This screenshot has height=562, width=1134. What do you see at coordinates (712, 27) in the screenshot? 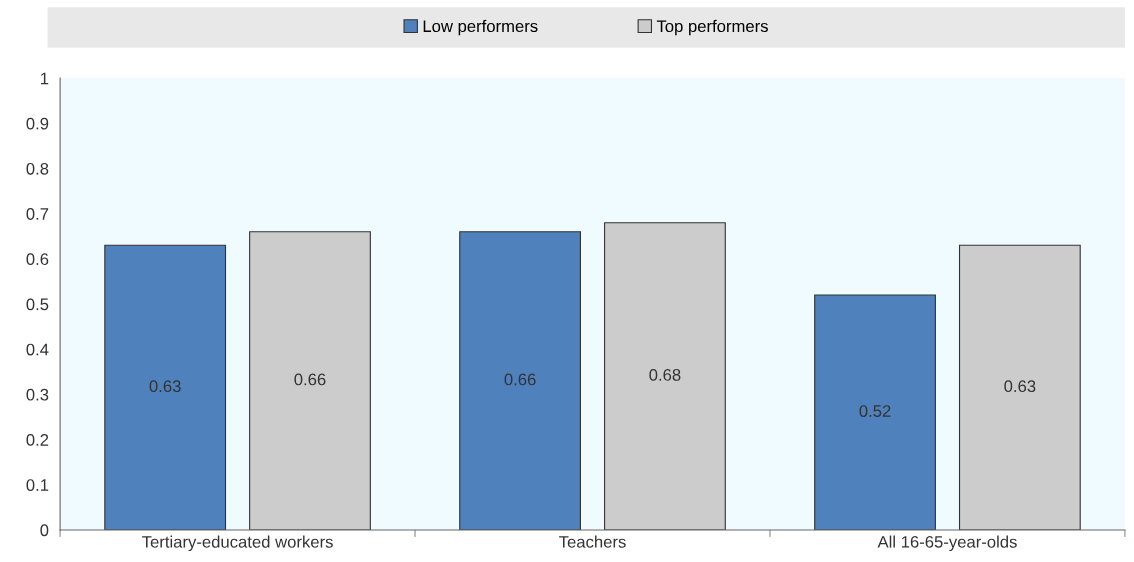
I see `legend-label: Top performers` at bounding box center [712, 27].